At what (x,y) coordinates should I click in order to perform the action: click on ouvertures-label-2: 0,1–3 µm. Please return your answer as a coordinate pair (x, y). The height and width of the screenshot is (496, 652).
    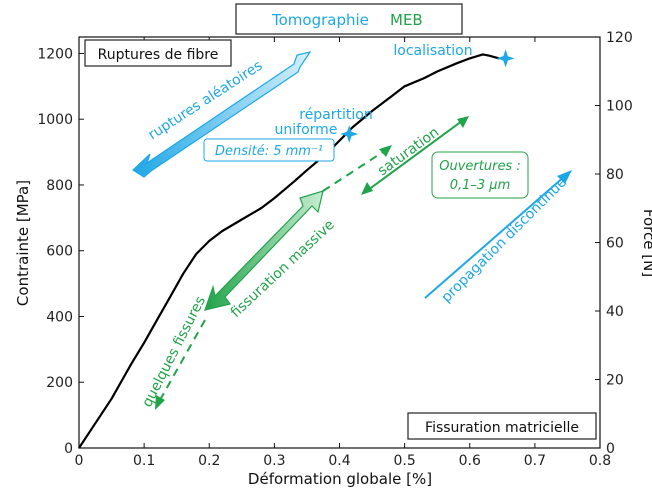
    Looking at the image, I should click on (480, 185).